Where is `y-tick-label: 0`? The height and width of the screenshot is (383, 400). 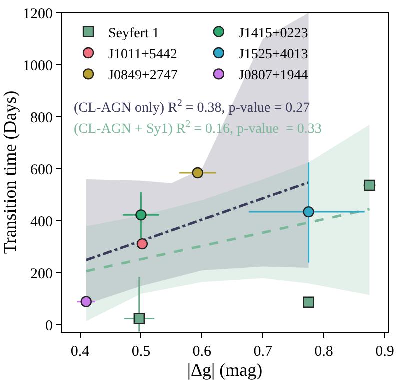
y-tick-label: 0 is located at coordinates (49, 326).